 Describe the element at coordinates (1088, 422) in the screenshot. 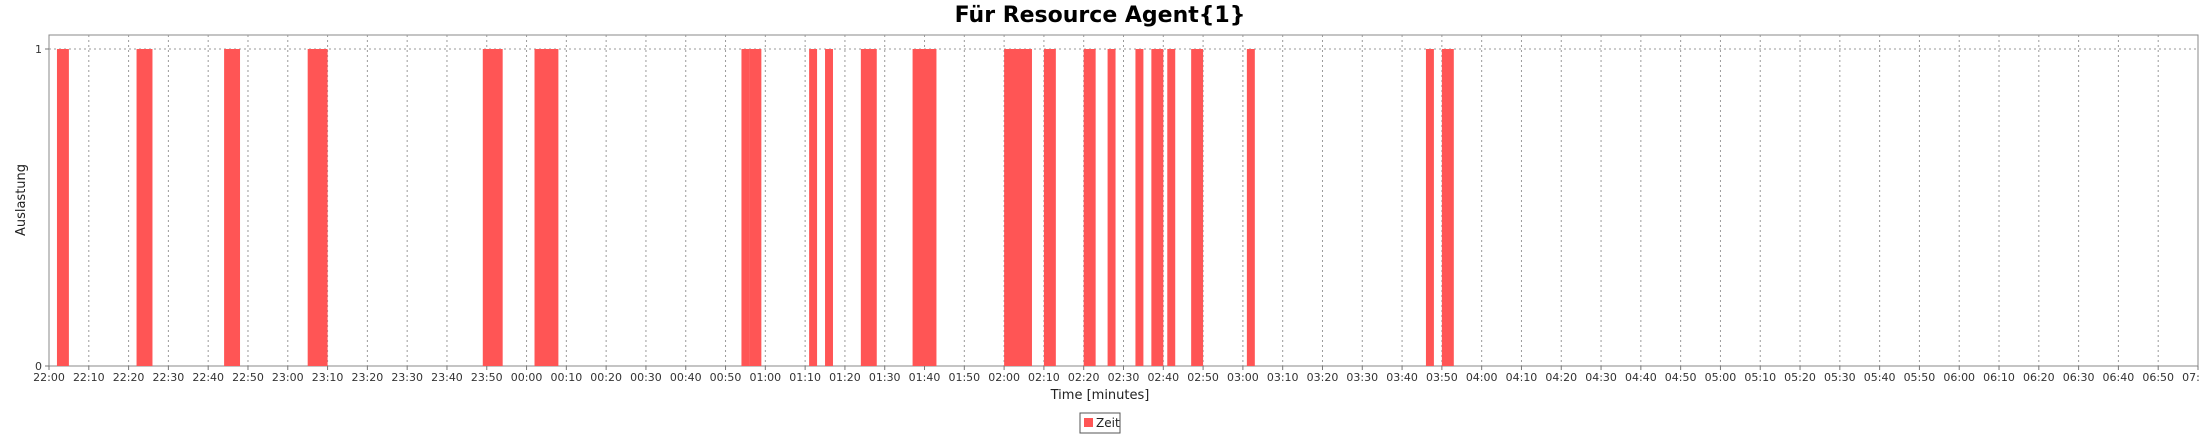

I see `legend-swatch-zeit` at that location.